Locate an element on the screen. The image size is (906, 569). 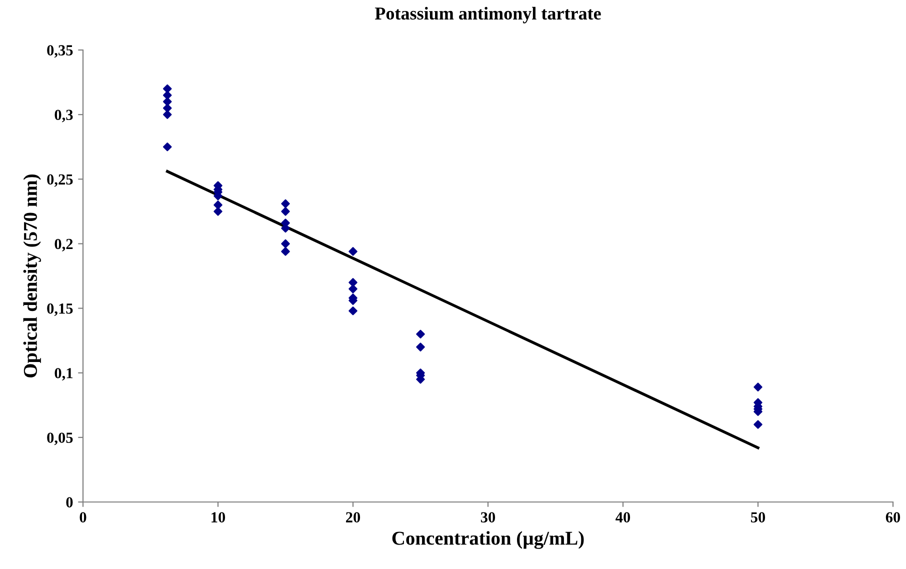
y-tick-label: 0 is located at coordinates (69, 502).